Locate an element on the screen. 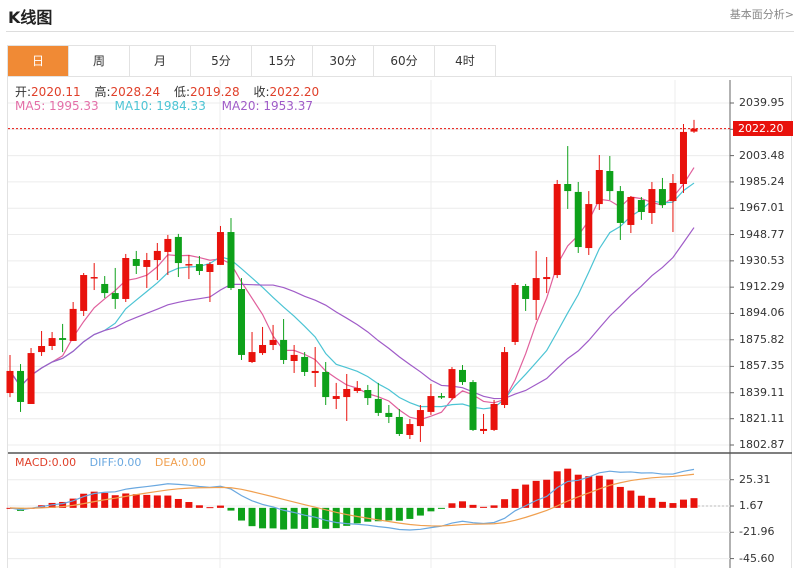 Image resolution: width=800 pixels, height=568 pixels. tab-4hour: 4时 is located at coordinates (465, 61).